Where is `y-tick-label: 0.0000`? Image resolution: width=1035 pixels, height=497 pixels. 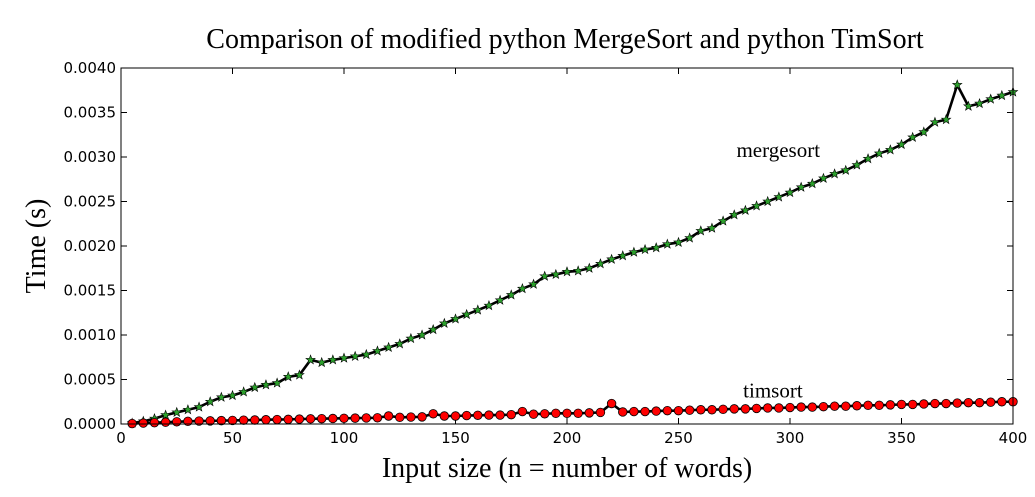 y-tick-label: 0.0000 is located at coordinates (90, 424).